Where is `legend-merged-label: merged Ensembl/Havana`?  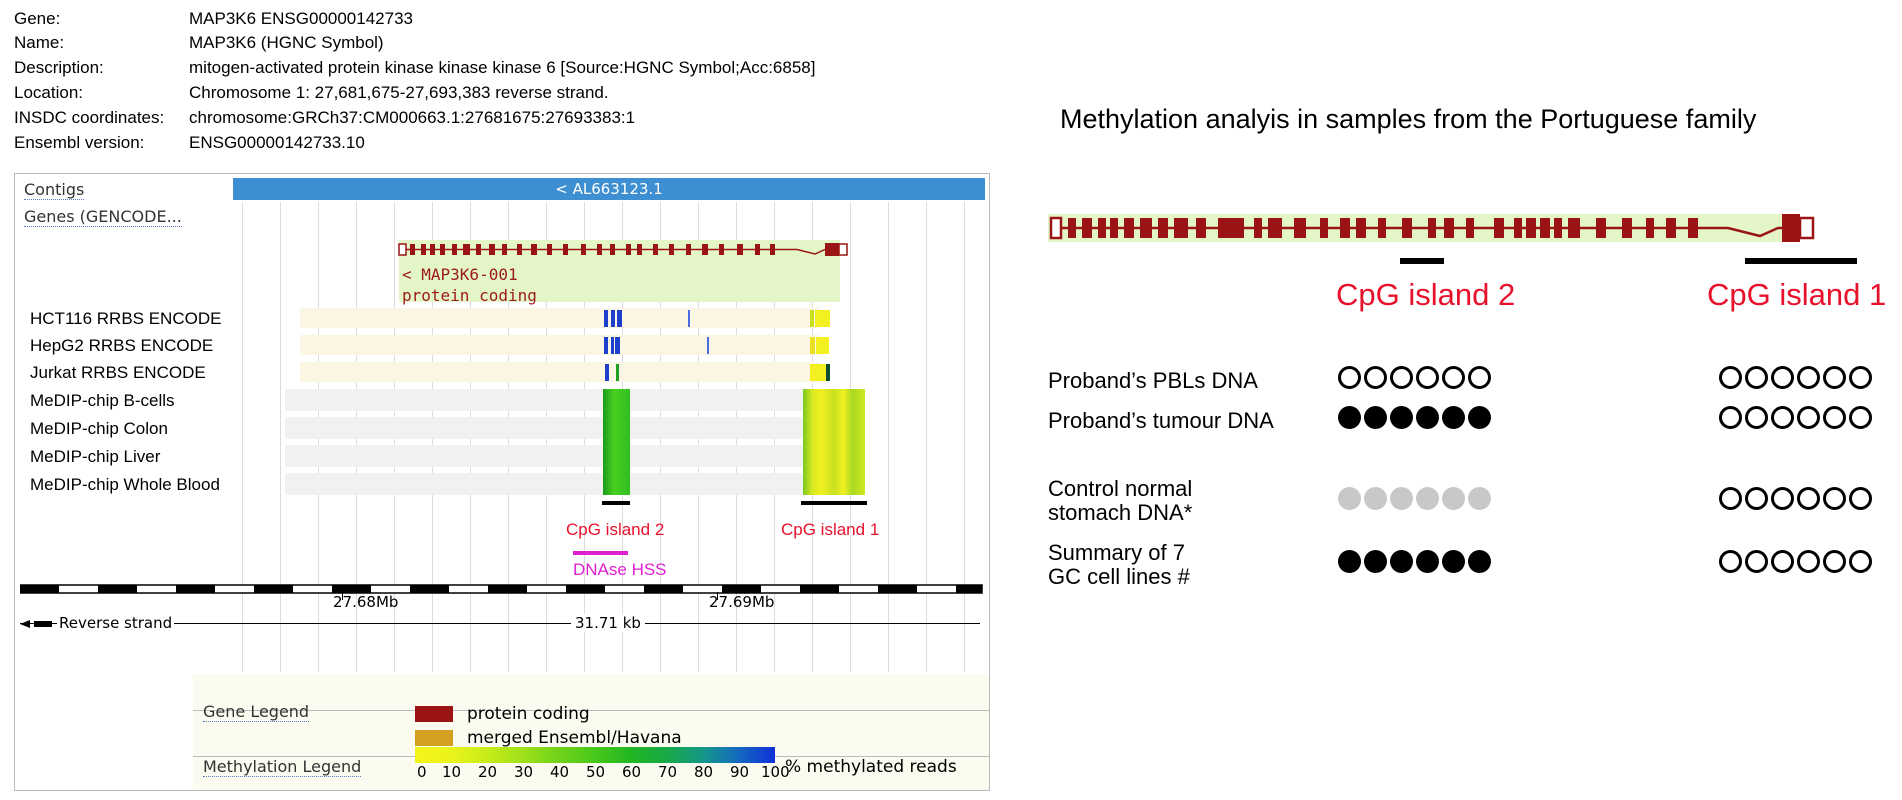
legend-merged-label: merged Ensembl/Havana is located at coordinates (574, 738).